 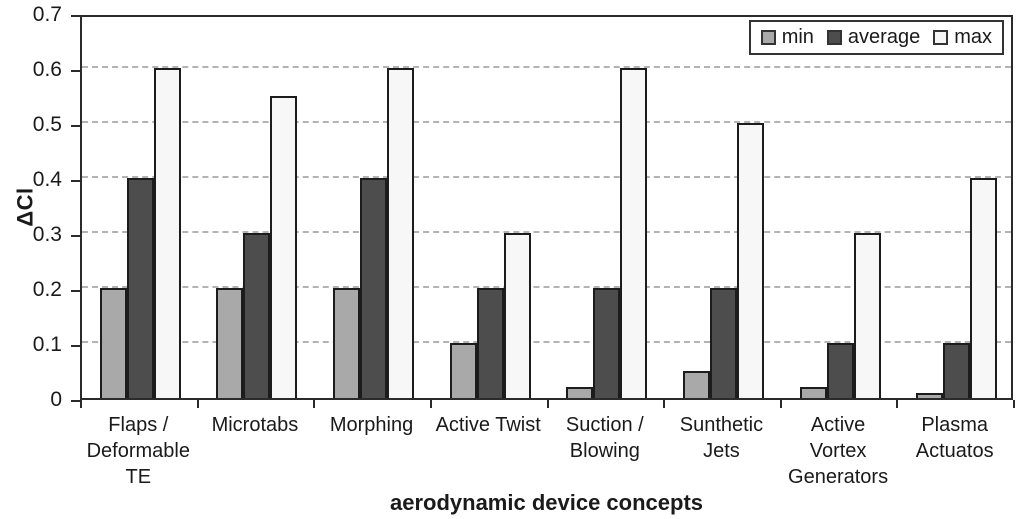 I want to click on y-tick-label: 0.5, so click(x=47, y=124).